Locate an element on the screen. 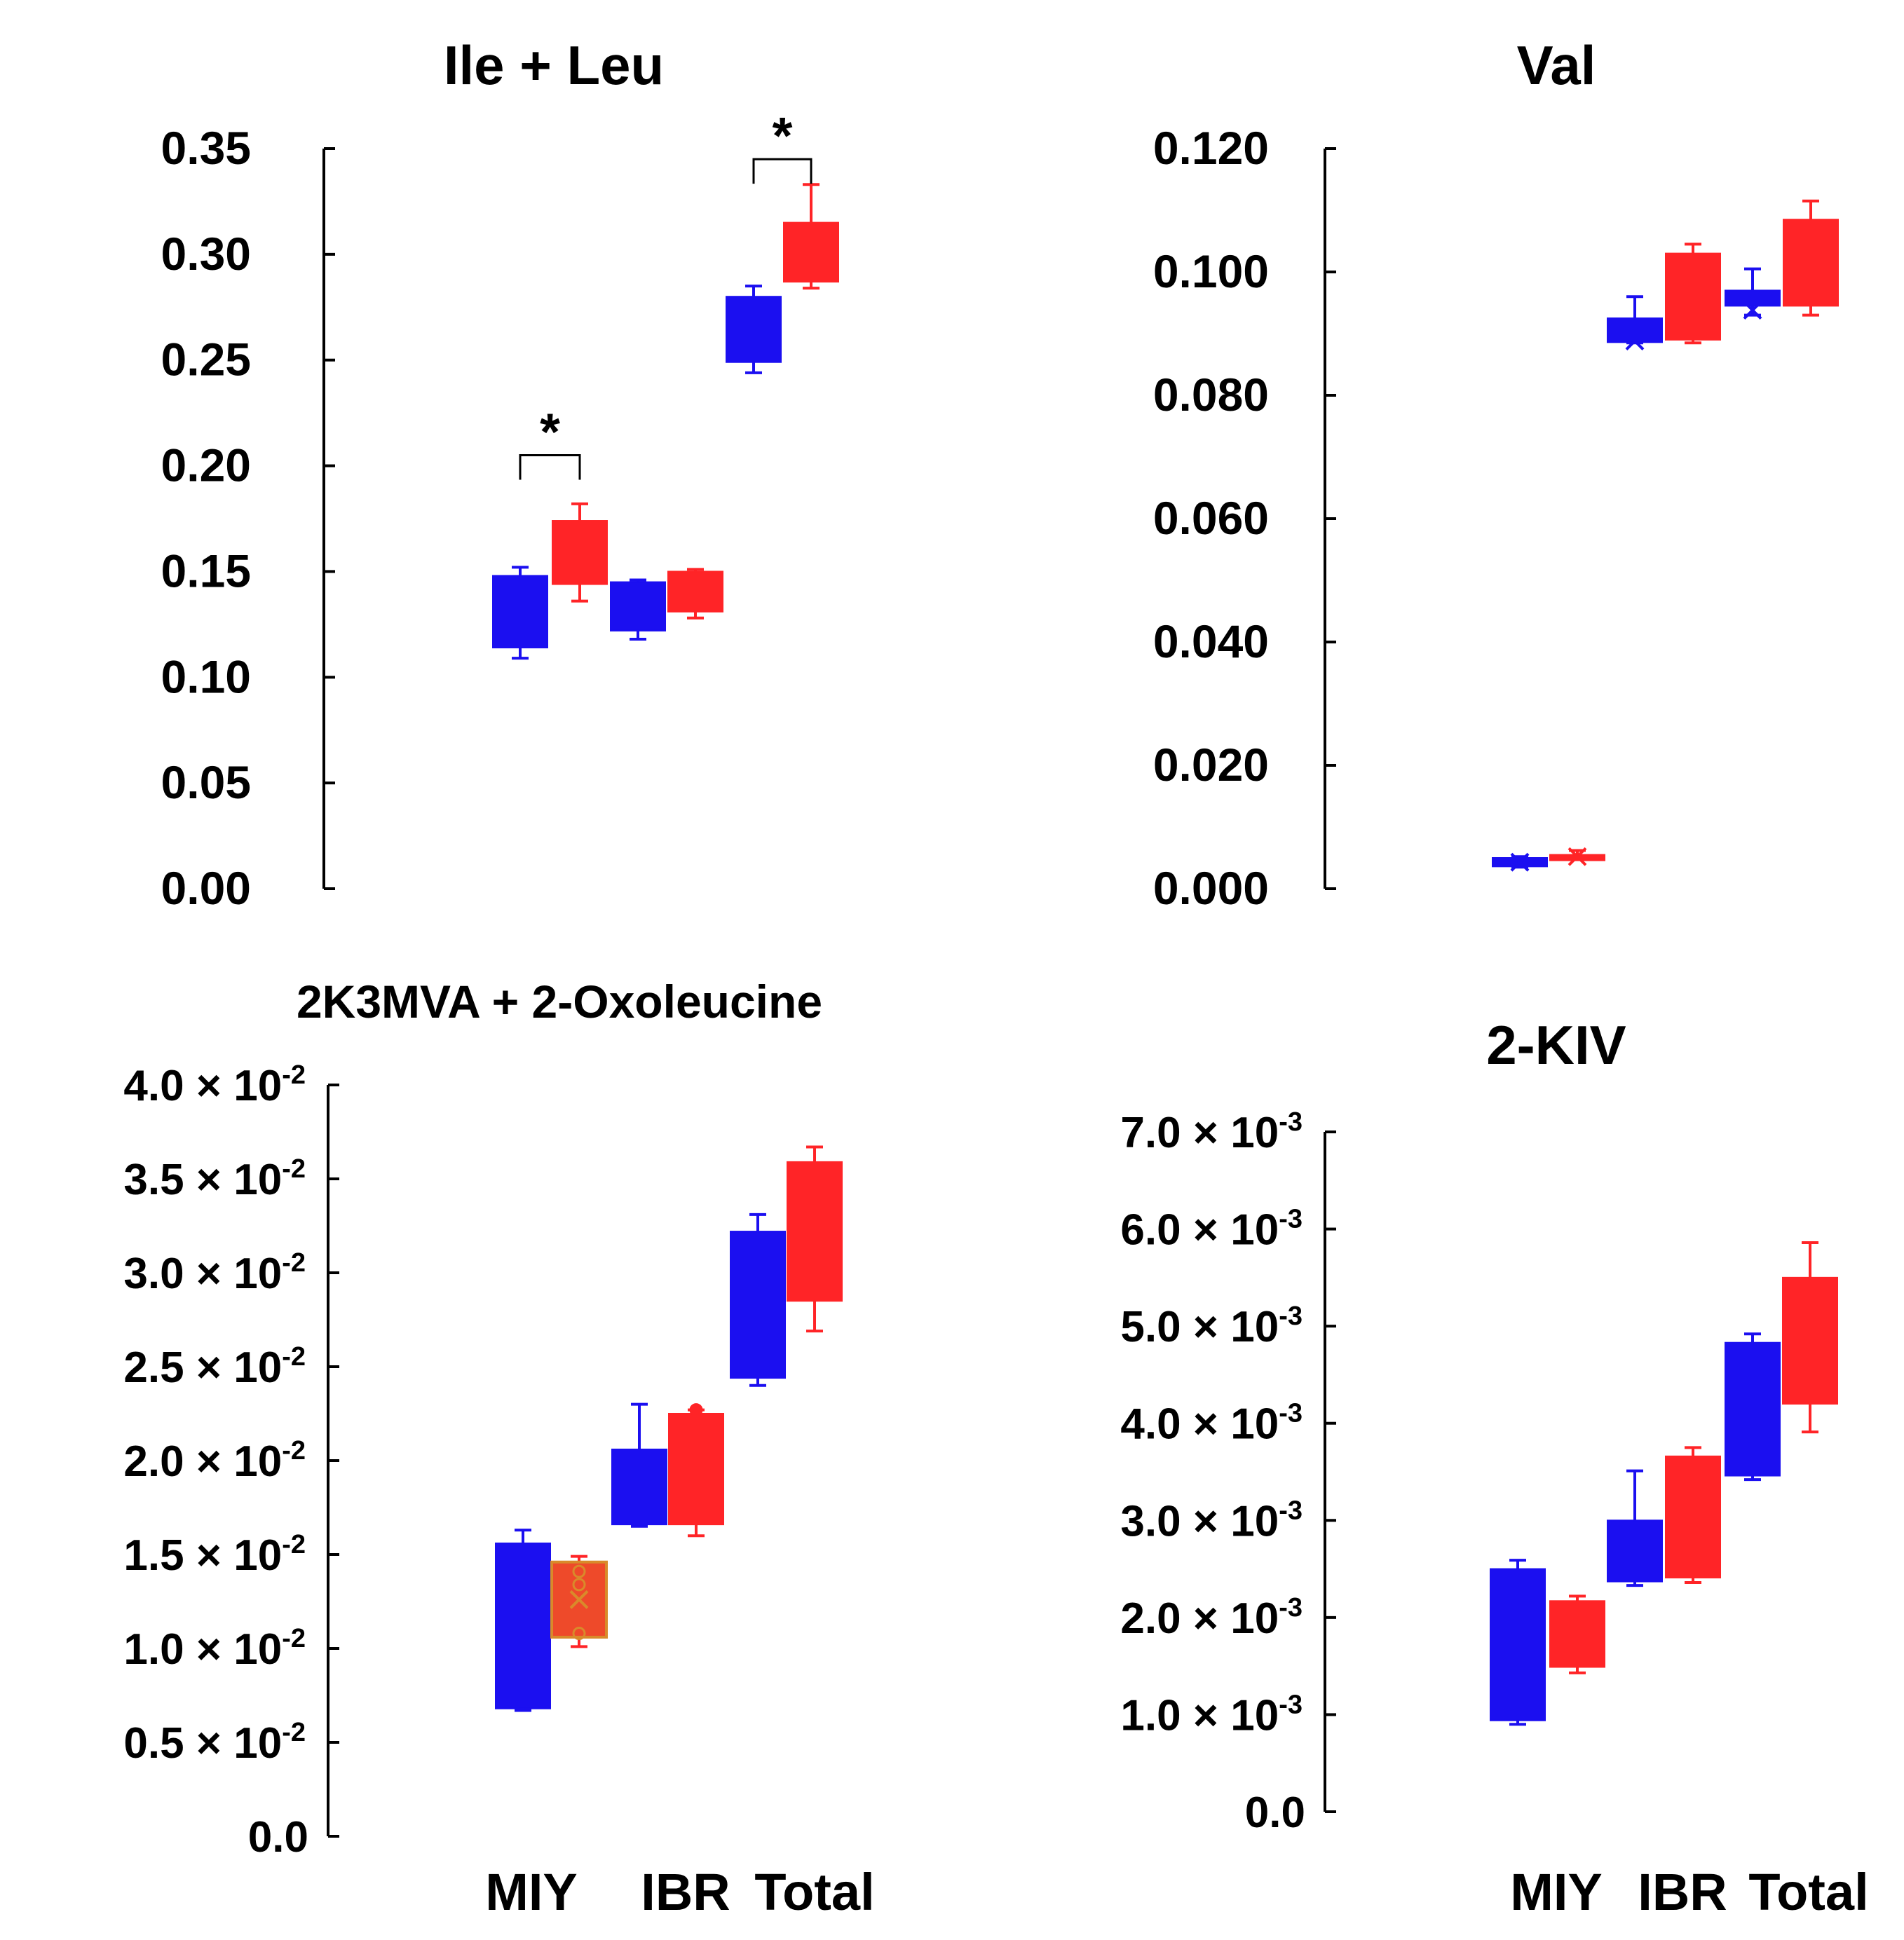 The width and height of the screenshot is (1904, 1940). y-tick-label: 0.05 is located at coordinates (206, 782).